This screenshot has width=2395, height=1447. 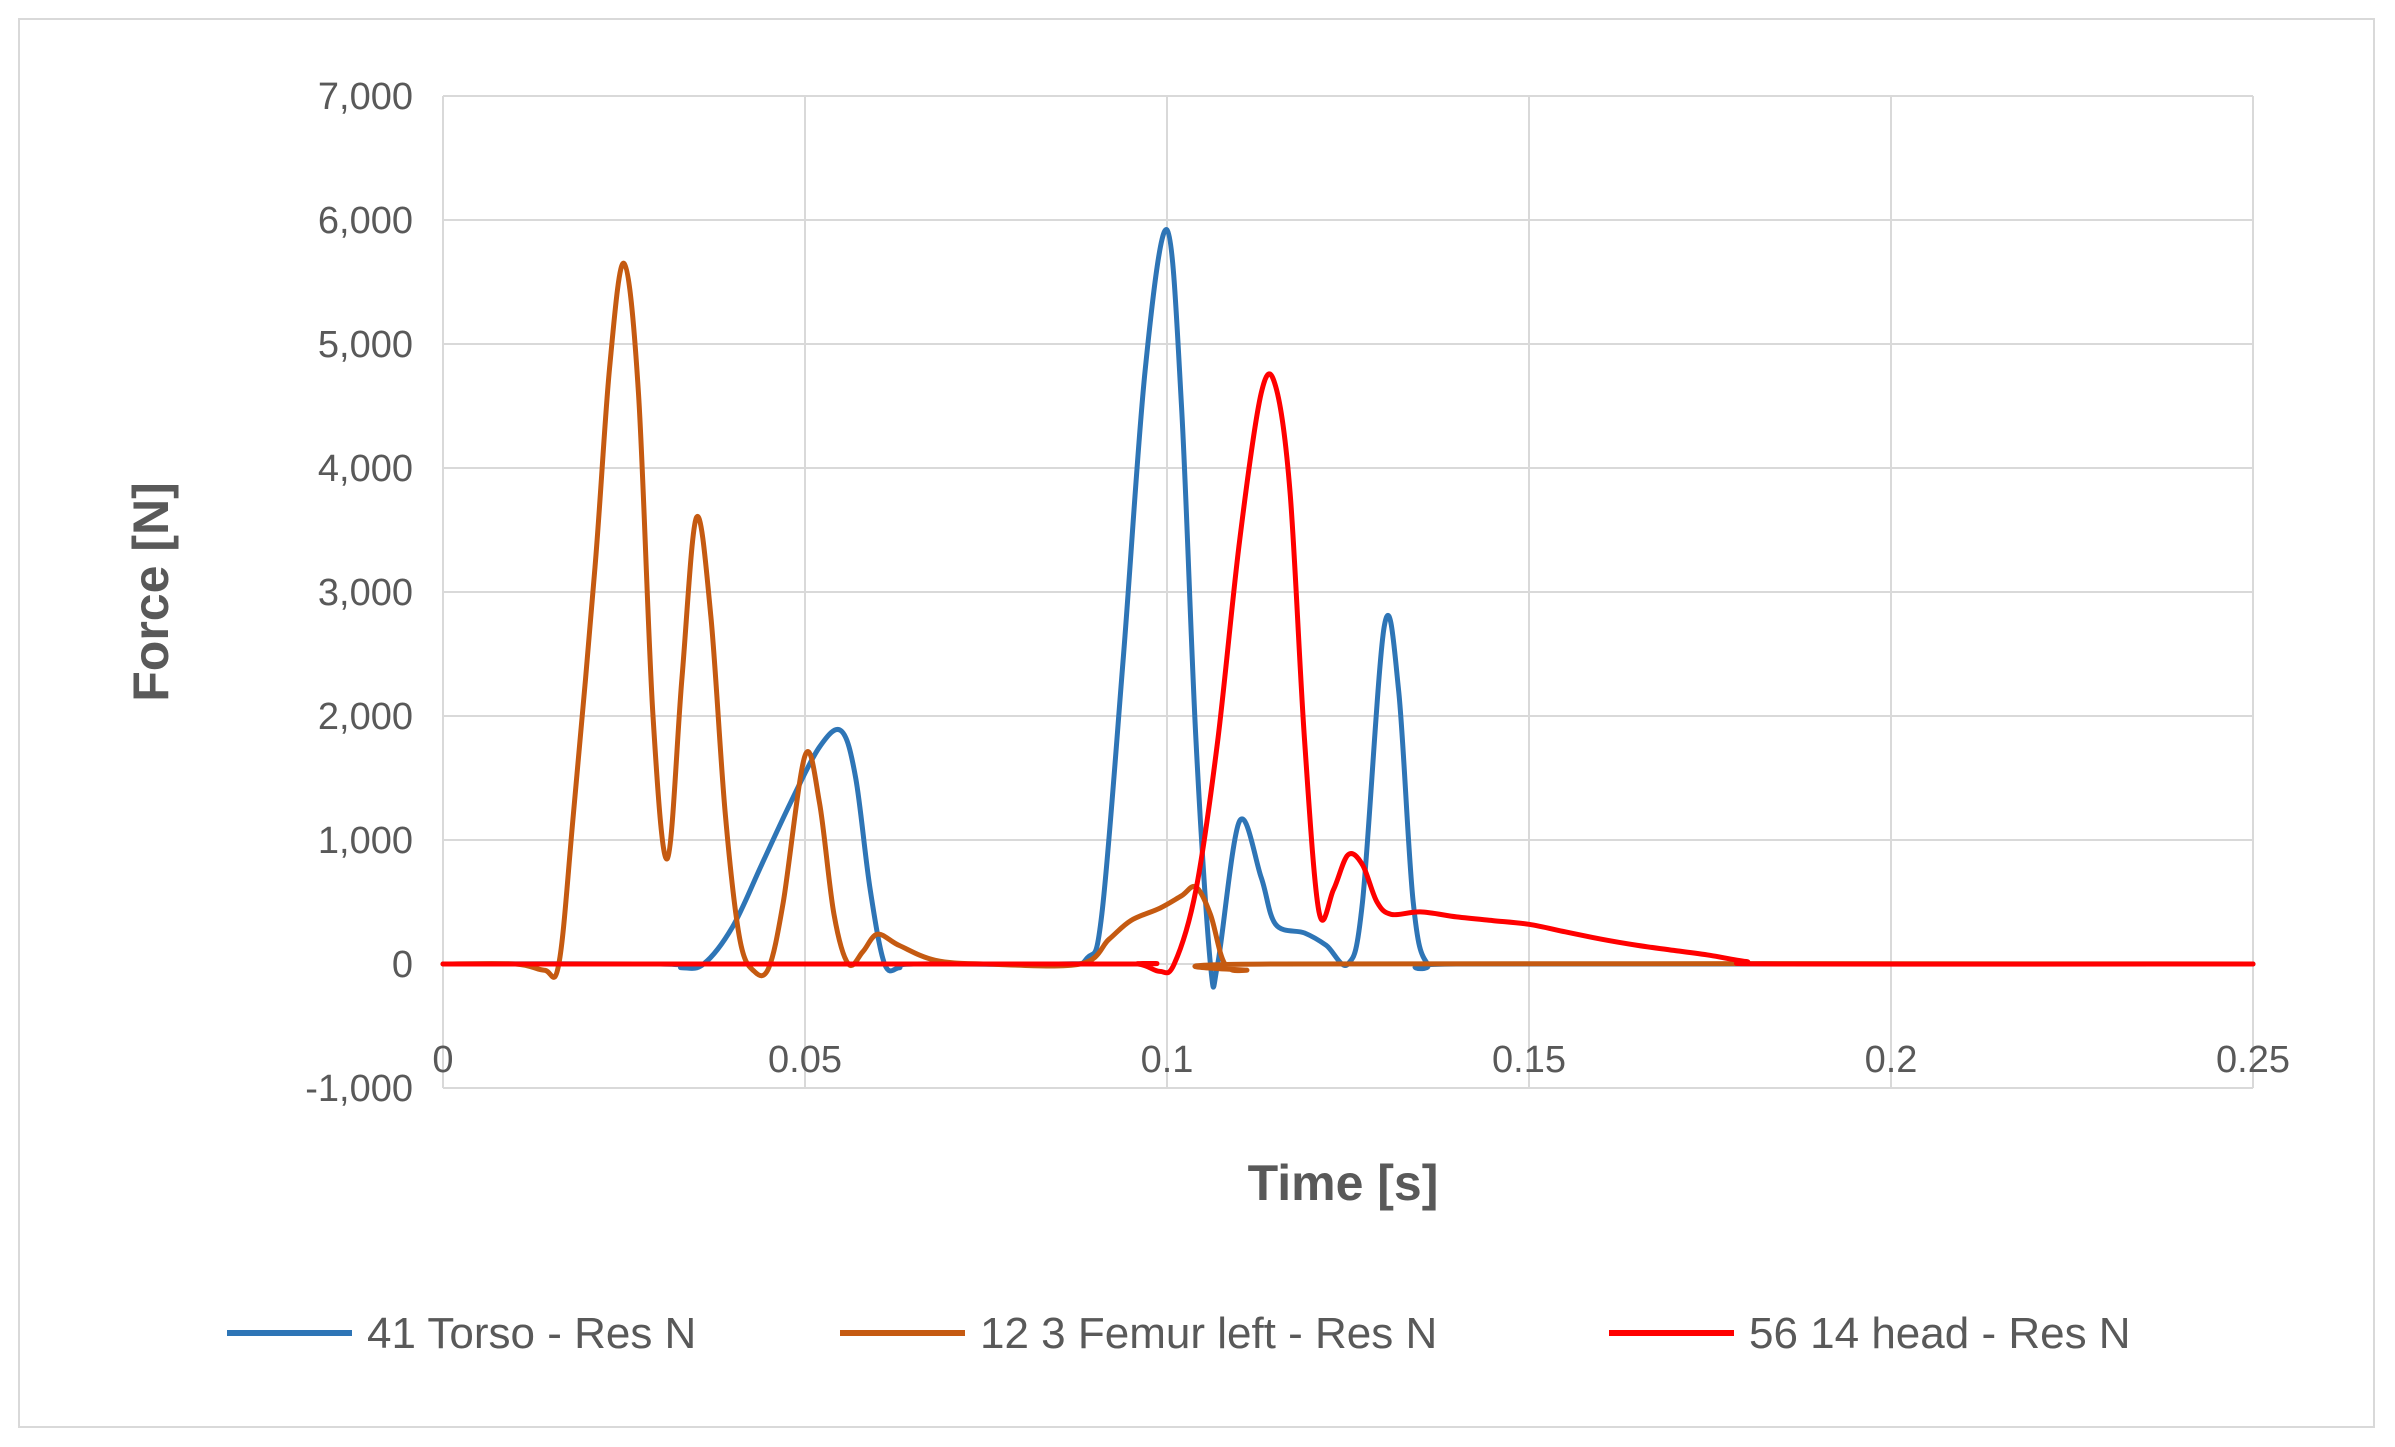 I want to click on y-axis-title: Force [N], so click(x=151, y=591).